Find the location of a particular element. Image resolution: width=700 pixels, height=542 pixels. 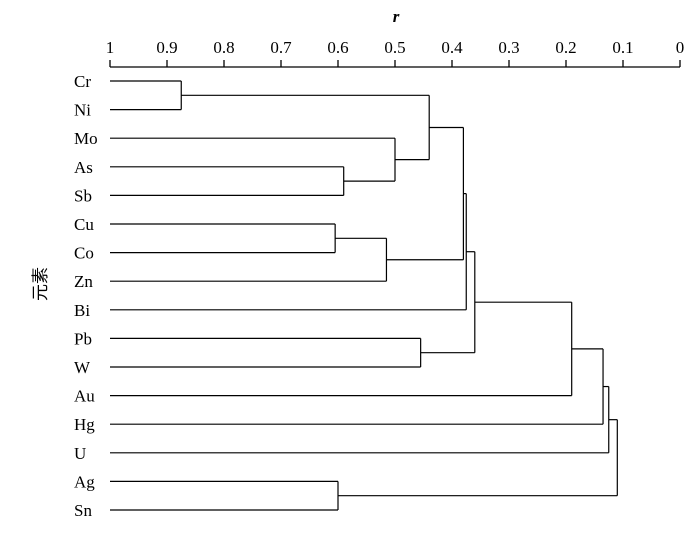

leaf-label: U is located at coordinates (80, 453).